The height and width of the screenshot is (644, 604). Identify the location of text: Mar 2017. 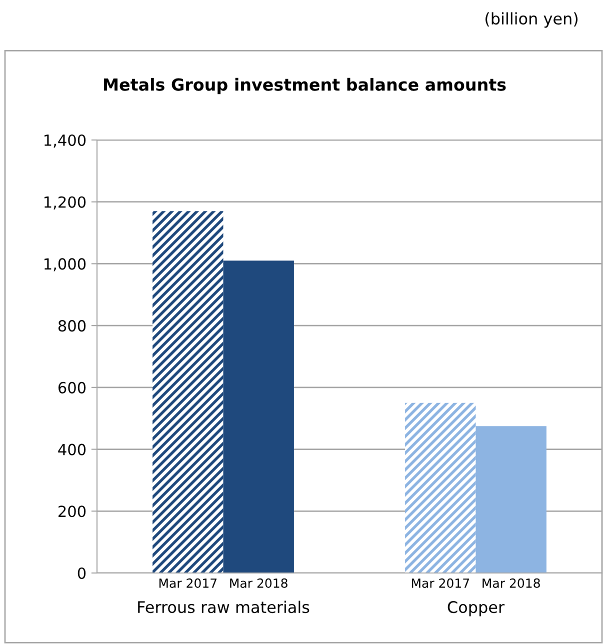
(441, 583).